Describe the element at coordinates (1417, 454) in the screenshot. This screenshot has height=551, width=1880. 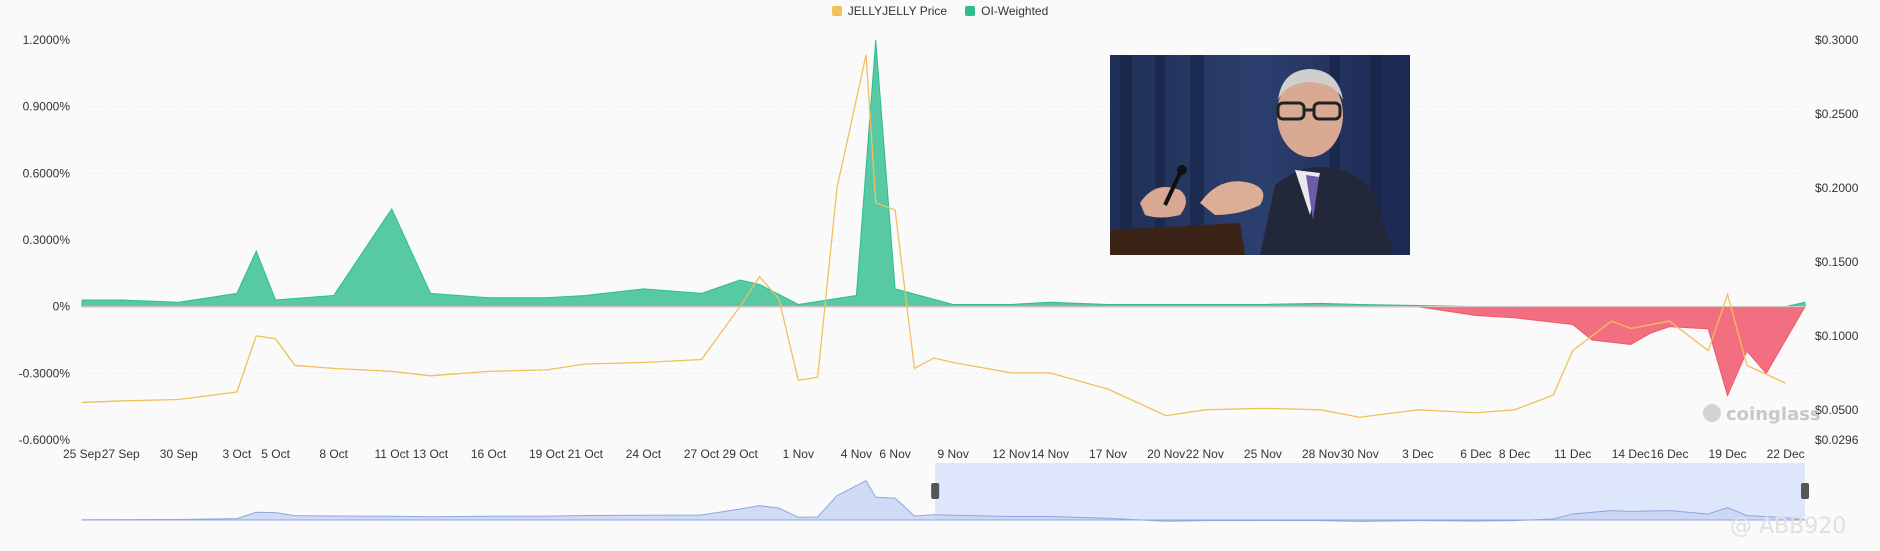
I see `x-tick-label: 3 Dec` at that location.